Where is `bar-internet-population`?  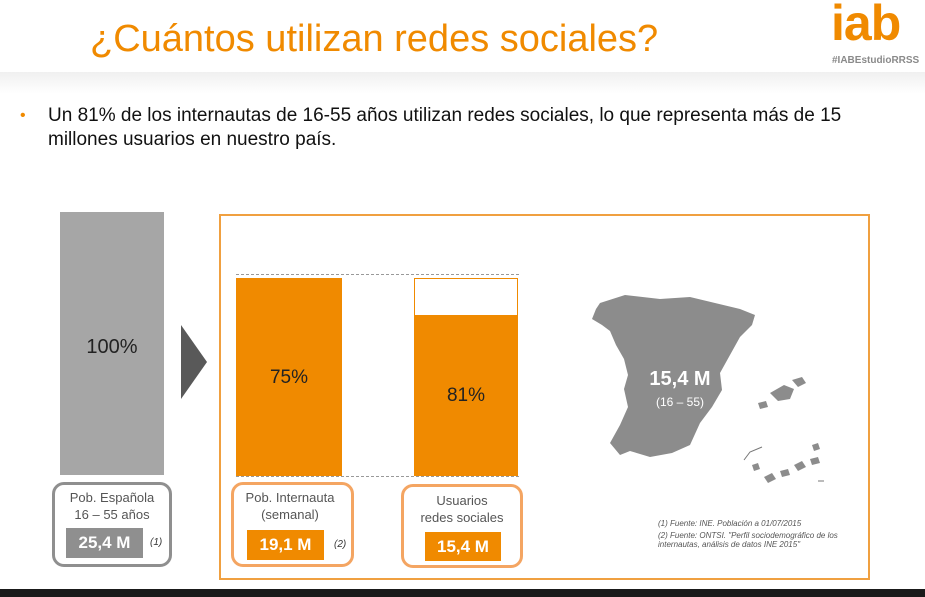
bar-internet-population is located at coordinates (289, 377).